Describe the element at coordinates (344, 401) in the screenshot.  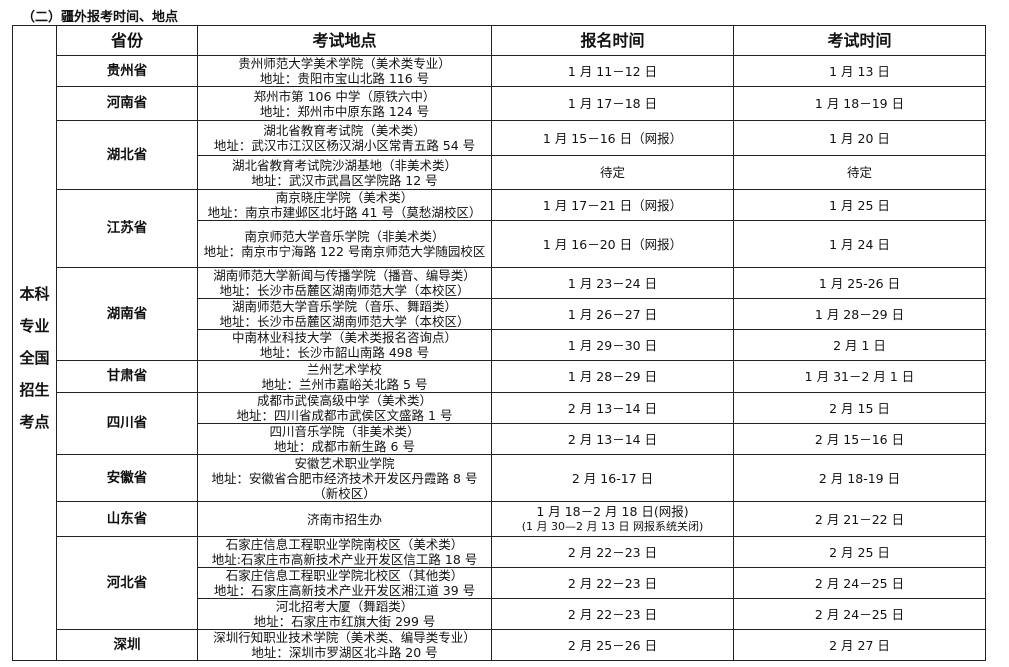
I see `location-line: 成都市武侯高级中学（美术类）` at that location.